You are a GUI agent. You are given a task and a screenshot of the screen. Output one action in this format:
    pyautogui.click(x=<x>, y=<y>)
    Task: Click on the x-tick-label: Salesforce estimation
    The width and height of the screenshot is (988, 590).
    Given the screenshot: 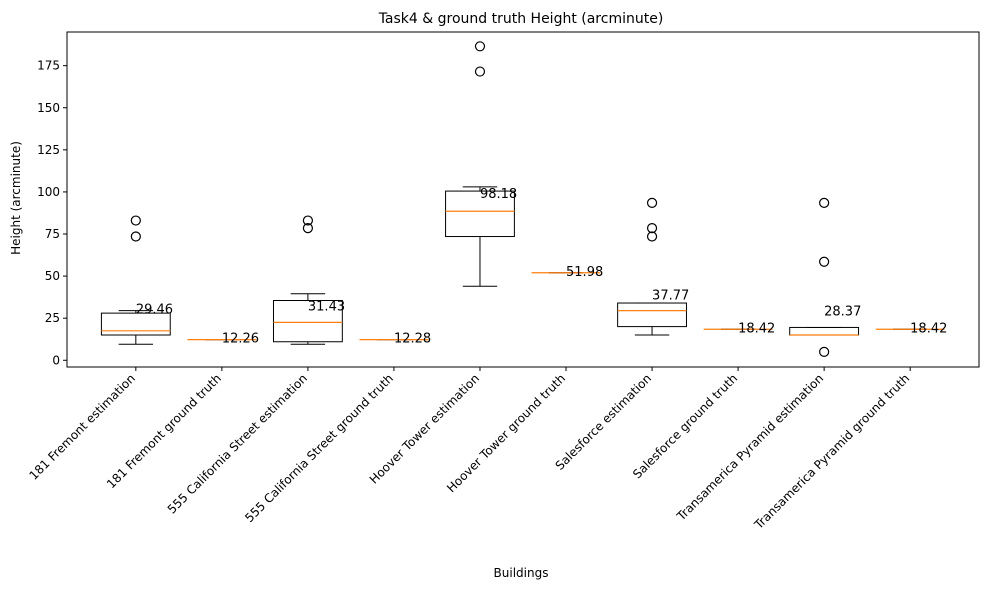 What is the action you would take?
    pyautogui.click(x=604, y=422)
    